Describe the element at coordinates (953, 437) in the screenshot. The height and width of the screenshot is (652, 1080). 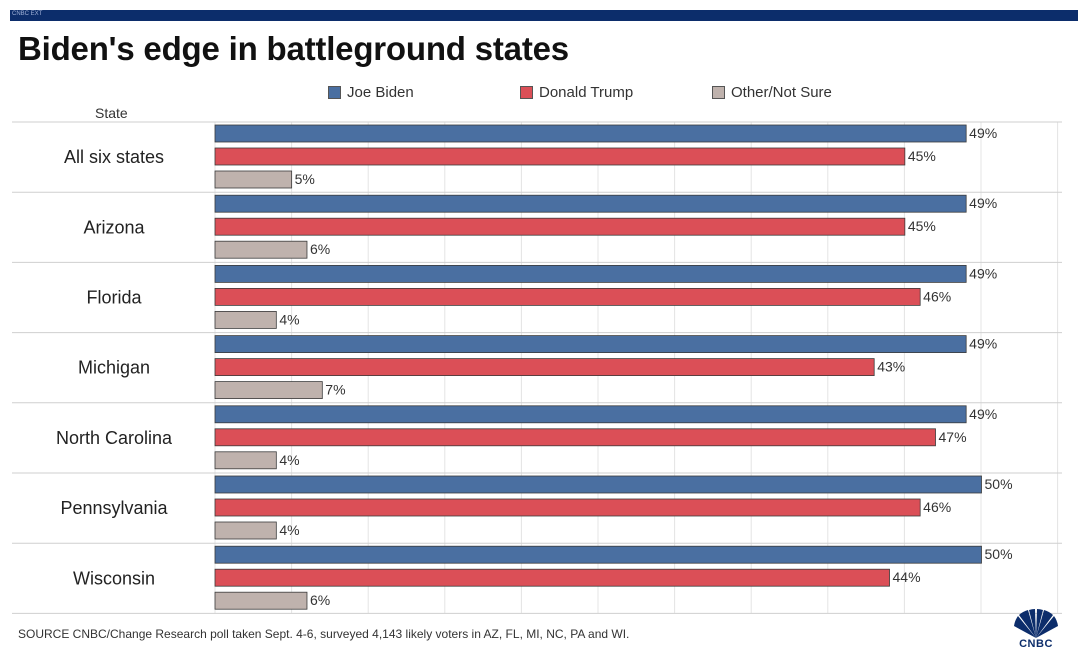
I see `data-label-trump: 47%` at that location.